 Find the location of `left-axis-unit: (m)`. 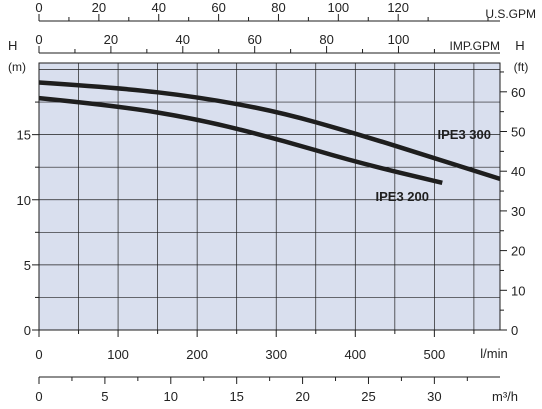

left-axis-unit: (m) is located at coordinates (17, 67).